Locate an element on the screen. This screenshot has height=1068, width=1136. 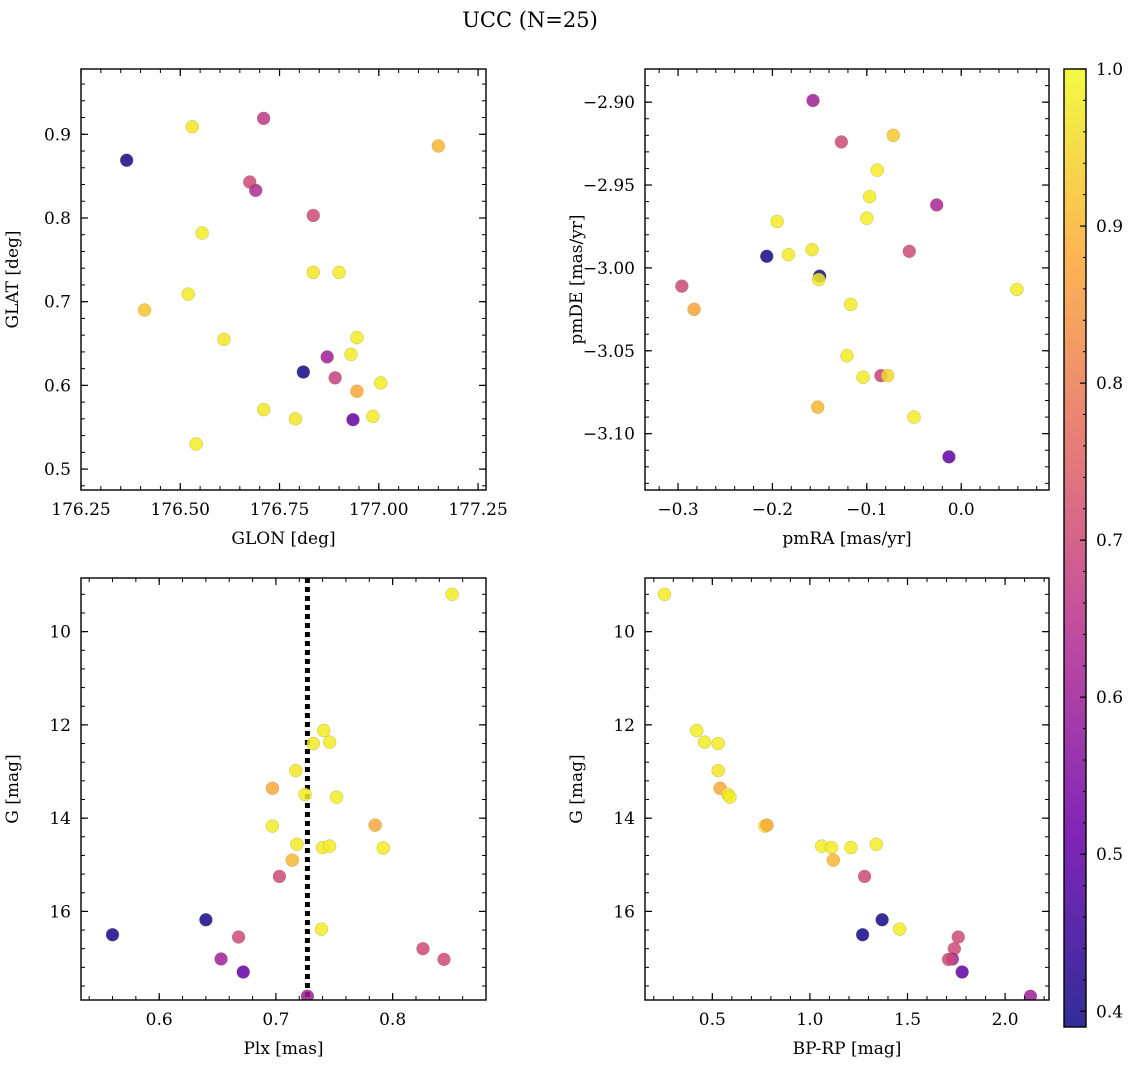
x-tick-label: 1.0 is located at coordinates (809, 1020).